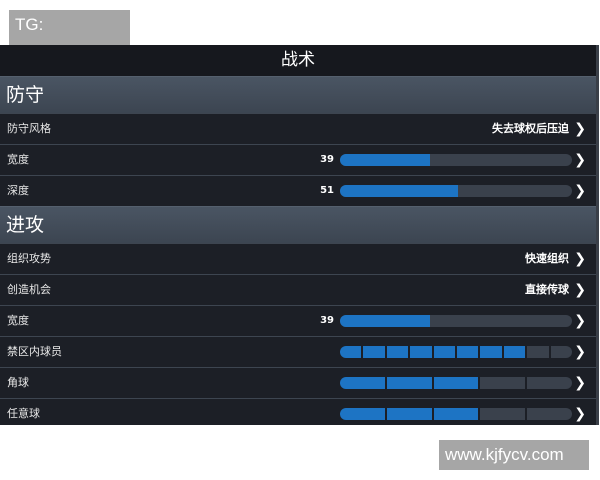 The height and width of the screenshot is (480, 600). Describe the element at coordinates (298, 351) in the screenshot. I see `setting-row: 禁区内球员 ❯` at that location.